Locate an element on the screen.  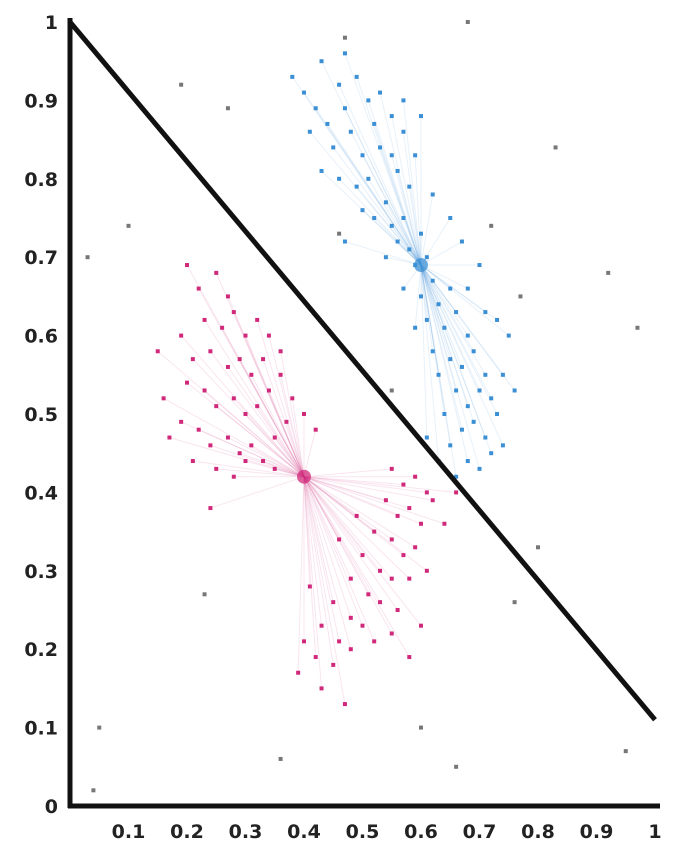
x-tick-label: 0.9 is located at coordinates (597, 832).